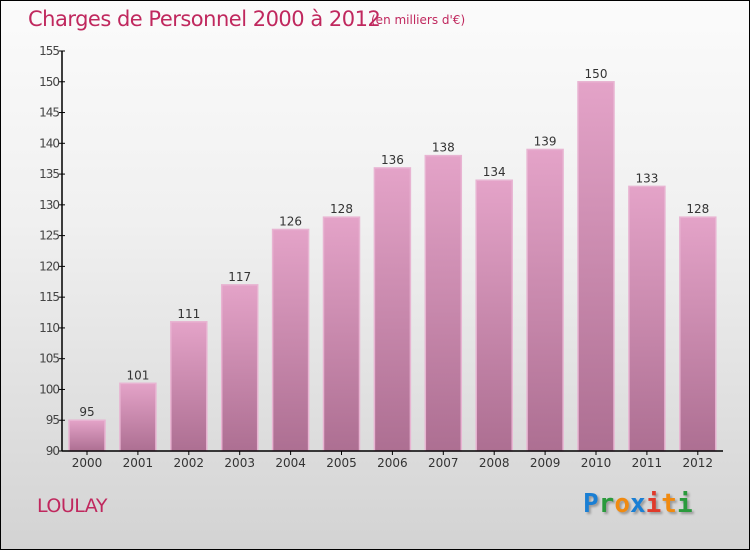  Describe the element at coordinates (622, 504) in the screenshot. I see `logo-letter: o` at that location.